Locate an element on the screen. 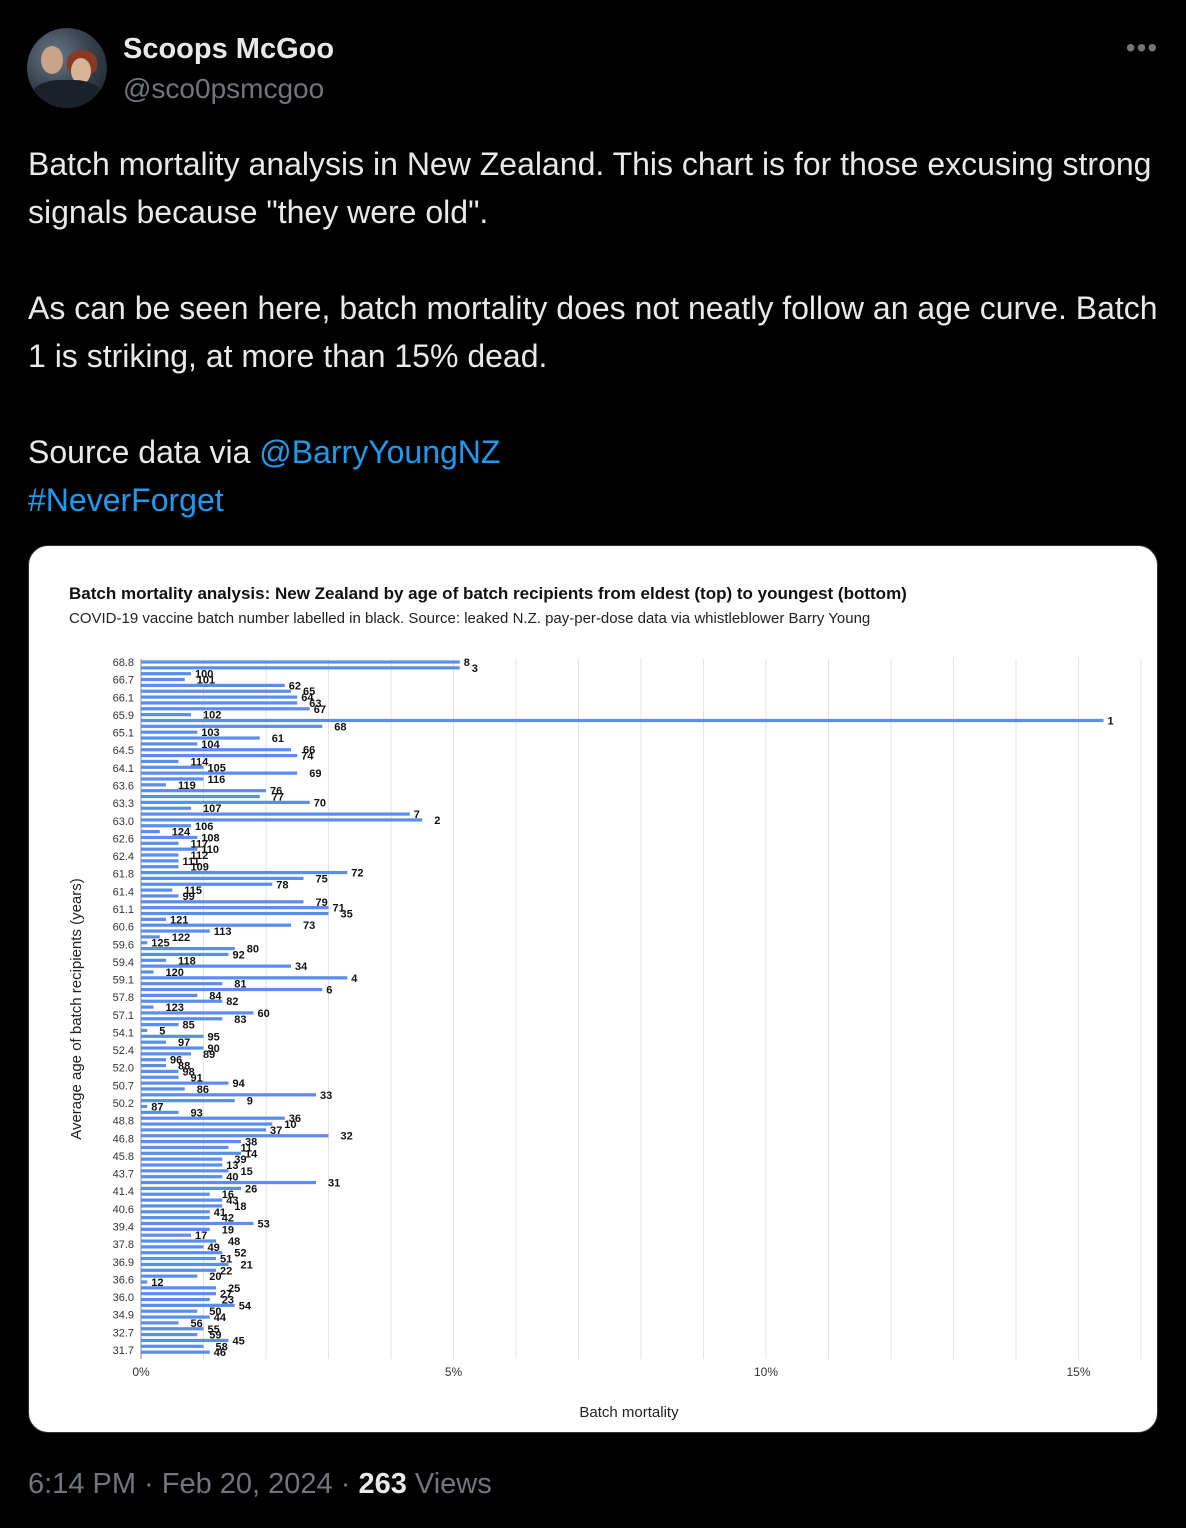 Image resolution: width=1186 pixels, height=1528 pixels. bar-label: 107 is located at coordinates (212, 809).